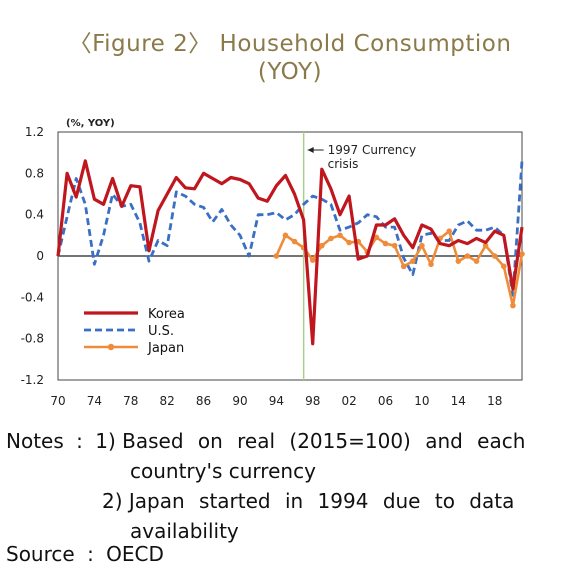 The width and height of the screenshot is (580, 579). Describe the element at coordinates (458, 401) in the screenshot. I see `x-tick-label: 14` at that location.